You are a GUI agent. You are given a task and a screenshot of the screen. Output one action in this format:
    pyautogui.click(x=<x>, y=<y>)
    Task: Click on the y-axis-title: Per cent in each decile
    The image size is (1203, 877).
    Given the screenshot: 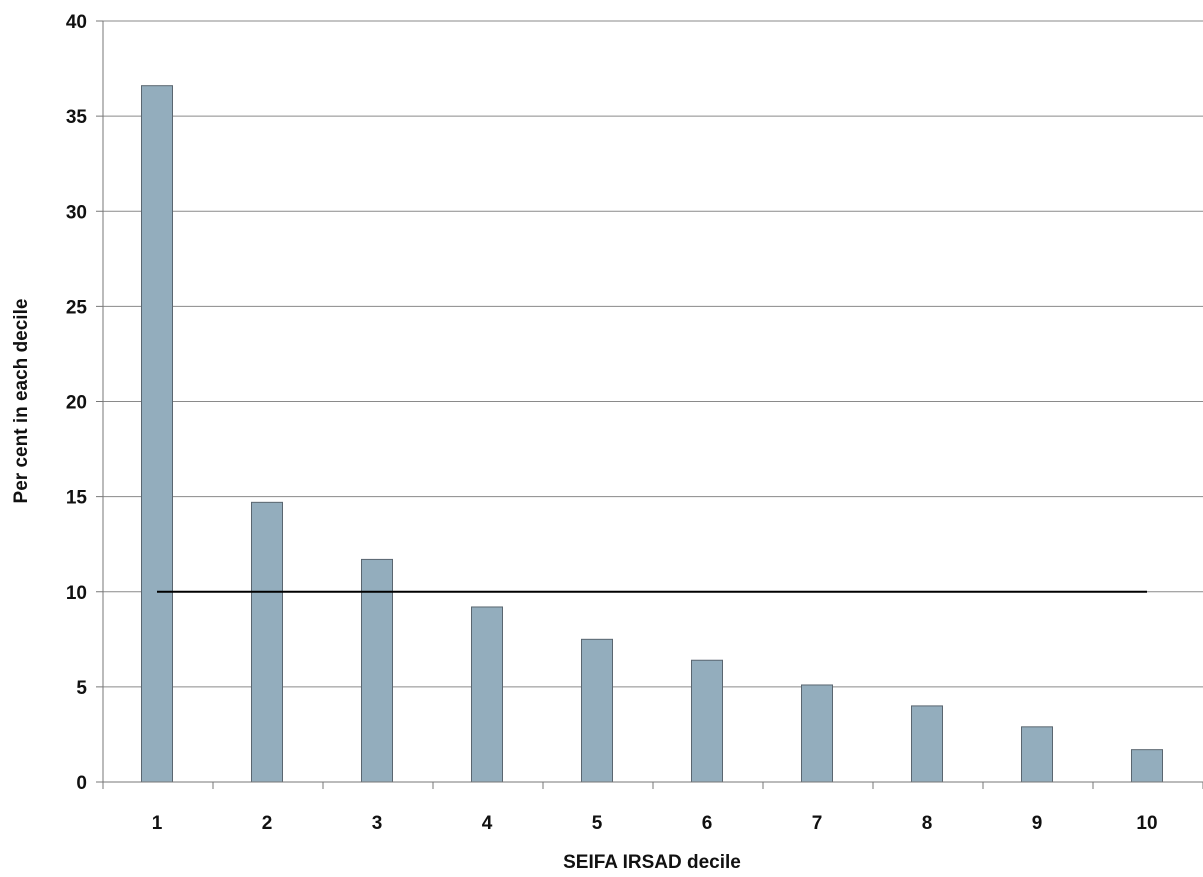 What is the action you would take?
    pyautogui.click(x=21, y=401)
    